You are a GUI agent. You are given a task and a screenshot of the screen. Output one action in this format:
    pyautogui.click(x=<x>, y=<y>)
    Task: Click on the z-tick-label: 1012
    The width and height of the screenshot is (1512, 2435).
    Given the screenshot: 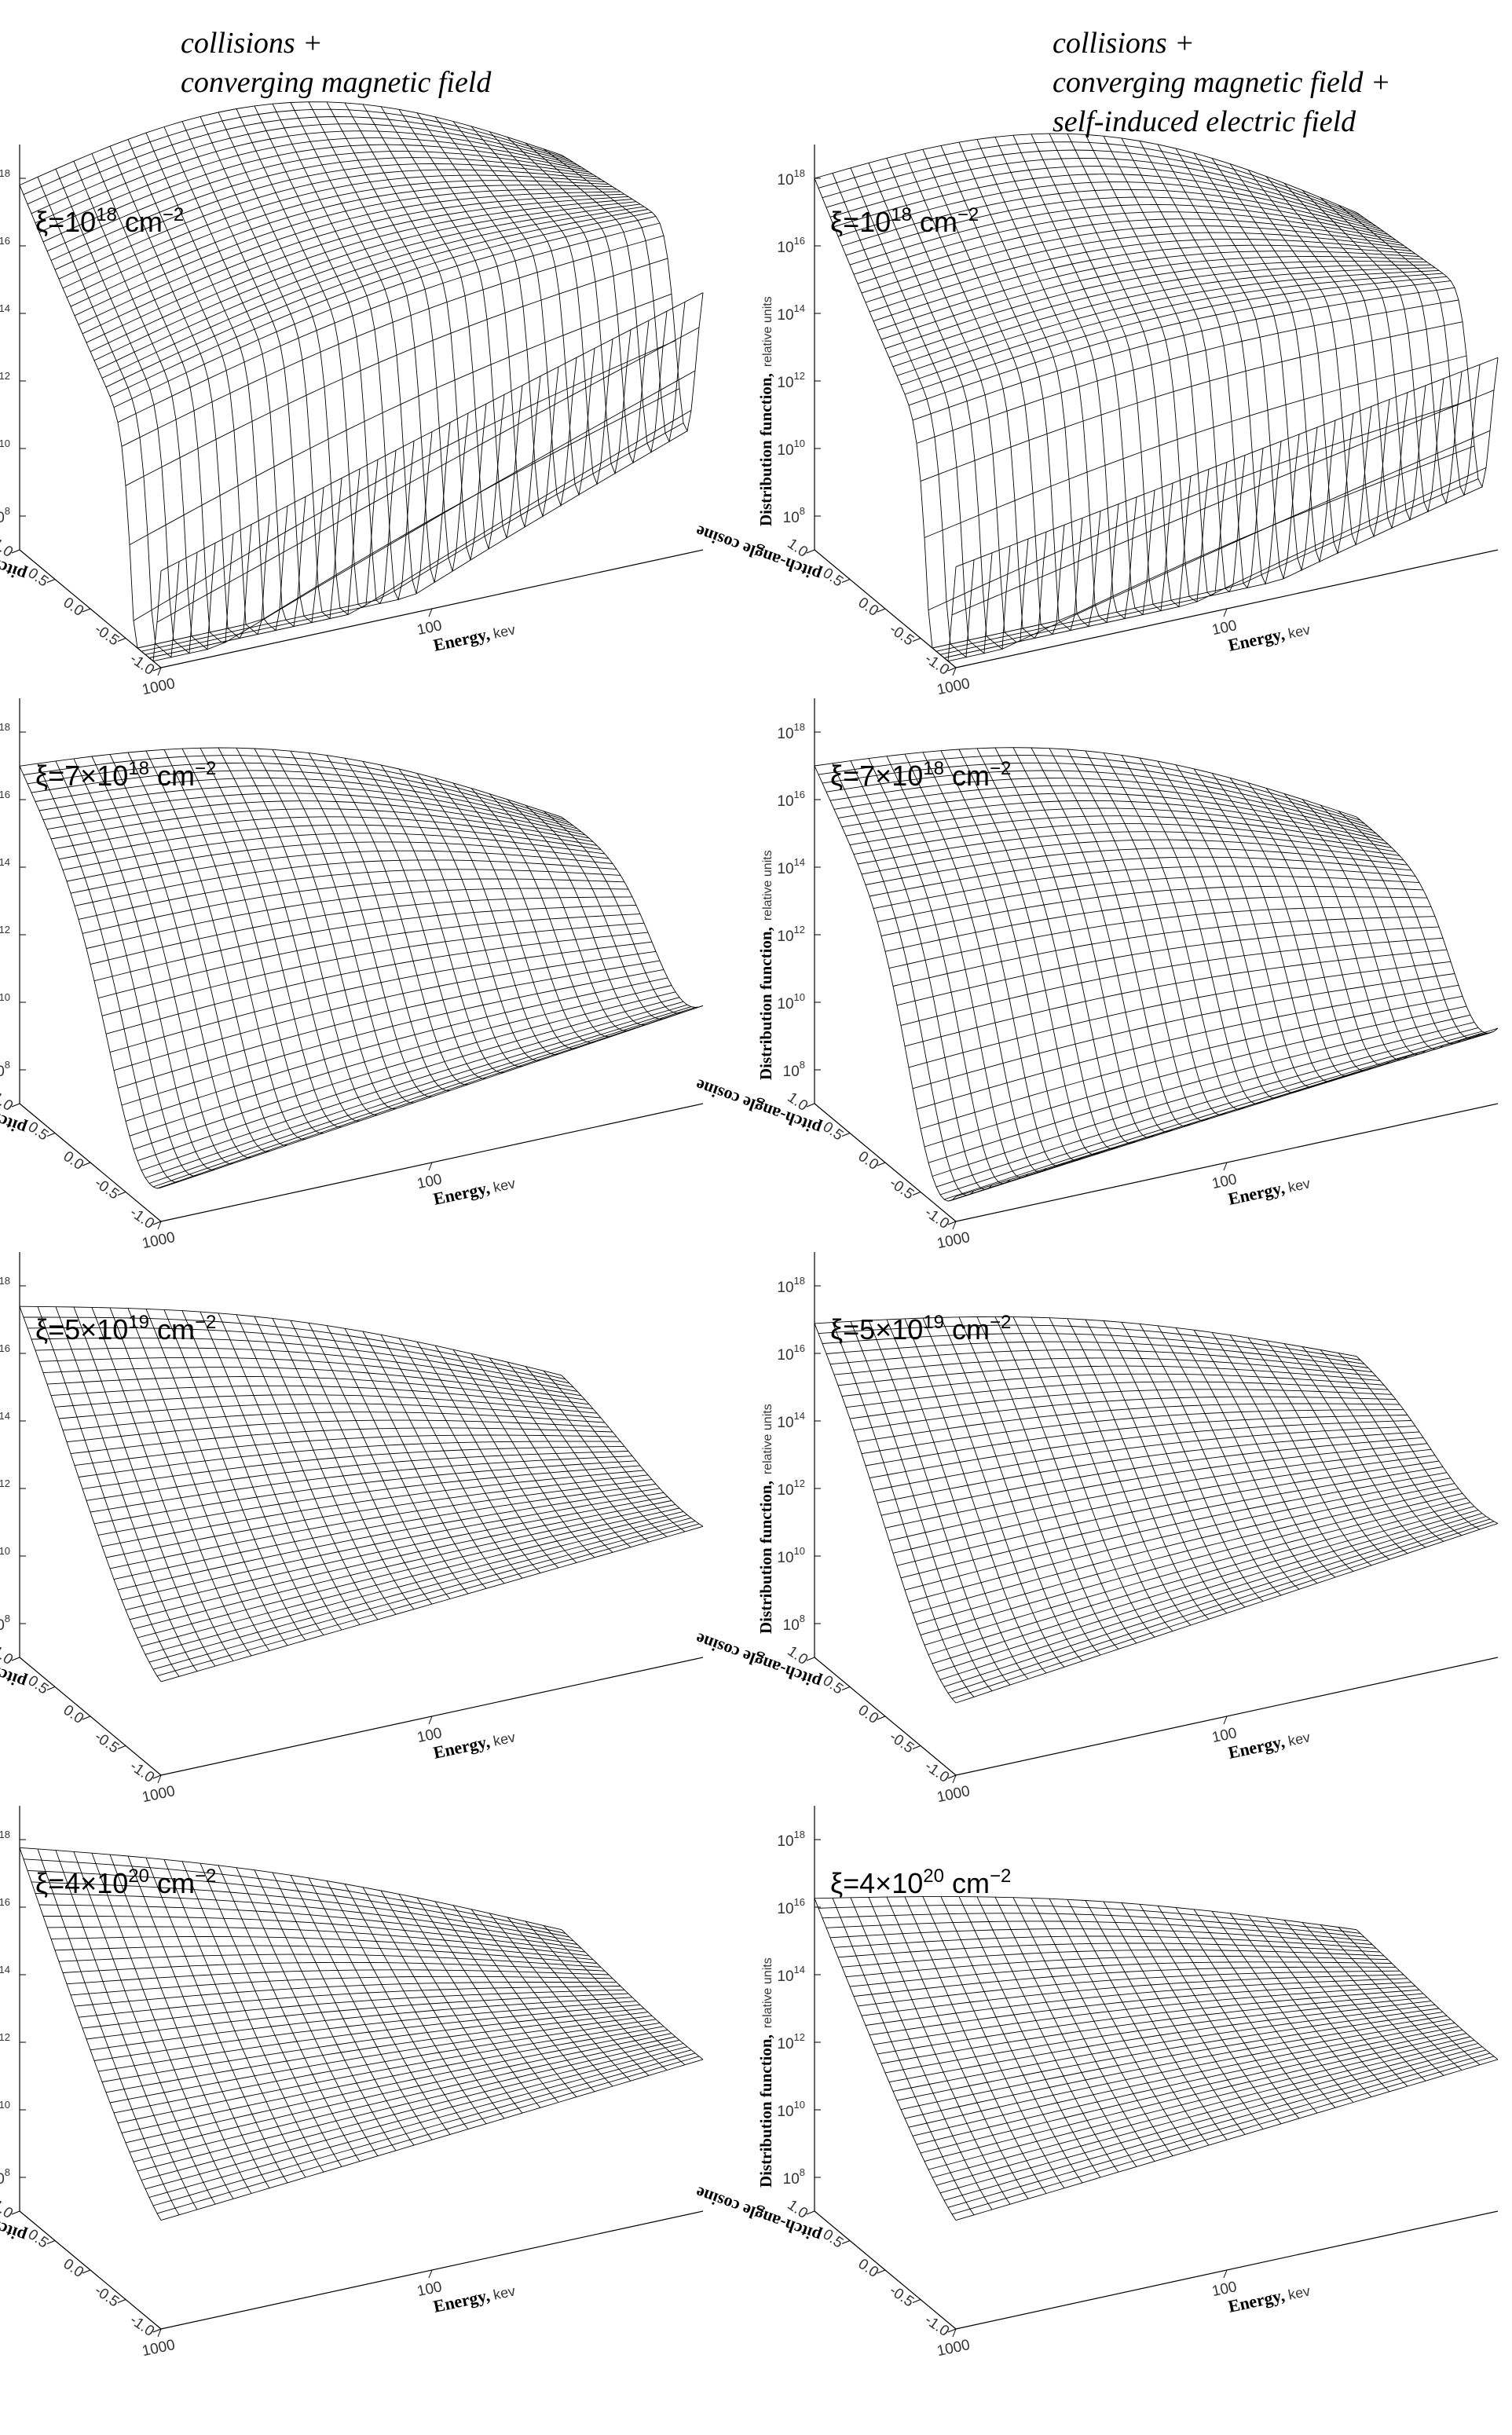 What is the action you would take?
    pyautogui.click(x=791, y=2041)
    